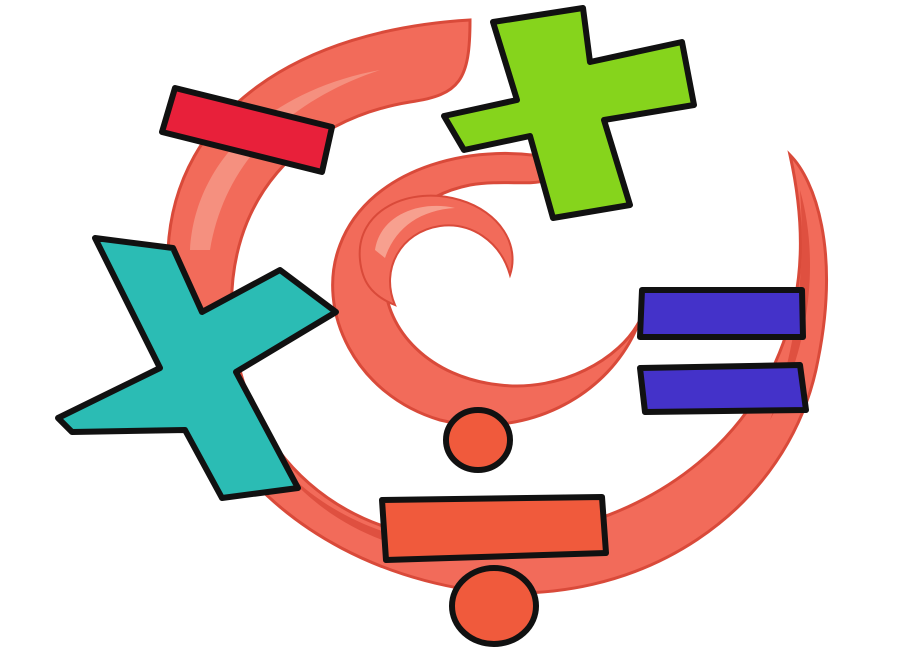 Image resolution: width=900 pixels, height=658 pixels. I want to click on minus-bar, so click(247, 130).